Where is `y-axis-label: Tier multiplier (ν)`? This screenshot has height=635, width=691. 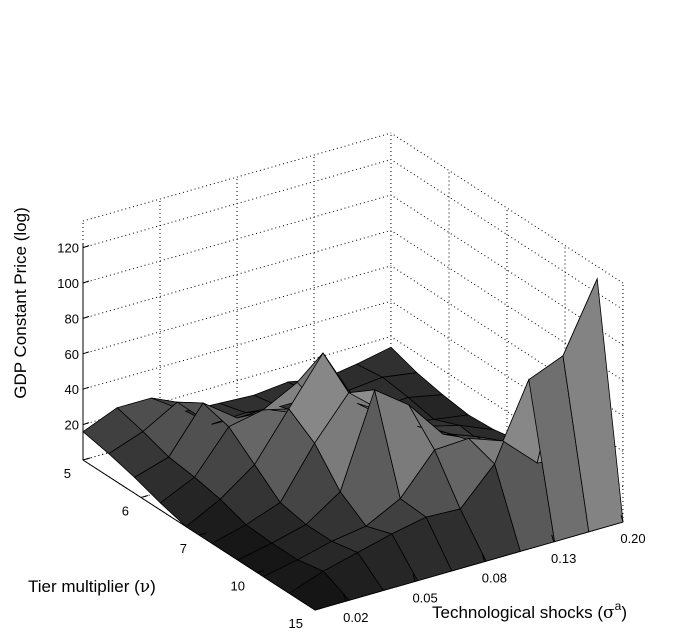 y-axis-label: Tier multiplier (ν) is located at coordinates (92, 587).